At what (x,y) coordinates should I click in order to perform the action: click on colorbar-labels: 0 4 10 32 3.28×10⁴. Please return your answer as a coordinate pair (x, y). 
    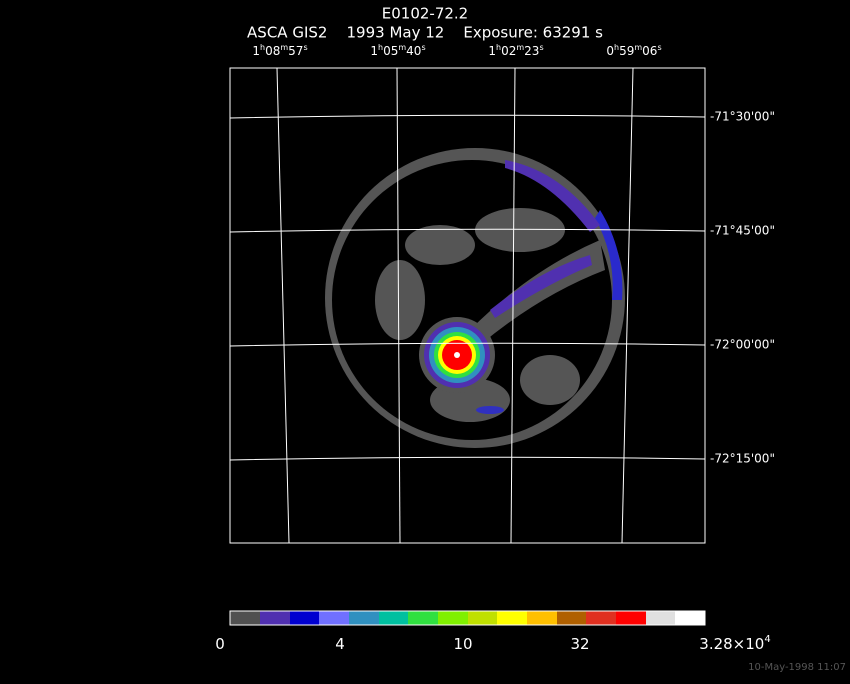
    Looking at the image, I should click on (492, 643).